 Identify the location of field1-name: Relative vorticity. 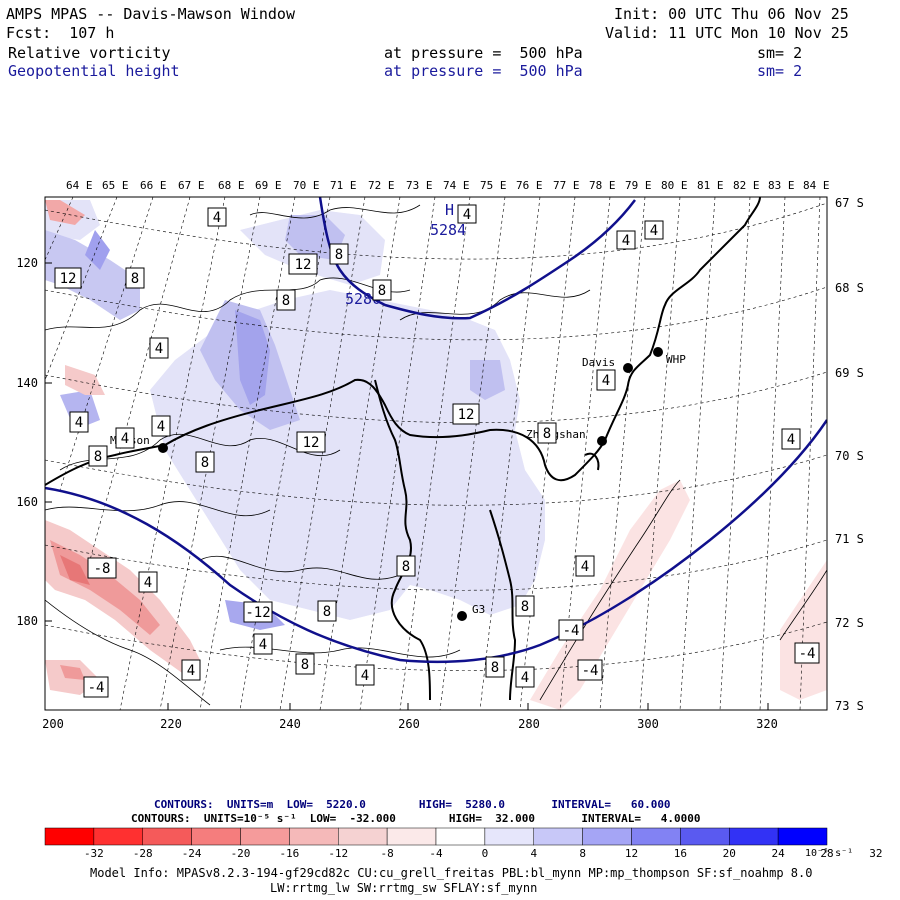
(89, 53).